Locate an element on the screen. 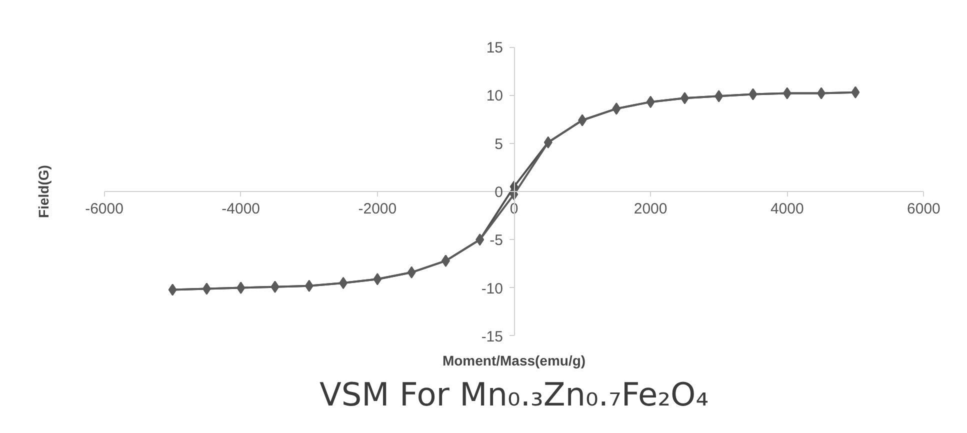  y-tick-label: 15 is located at coordinates (495, 48).